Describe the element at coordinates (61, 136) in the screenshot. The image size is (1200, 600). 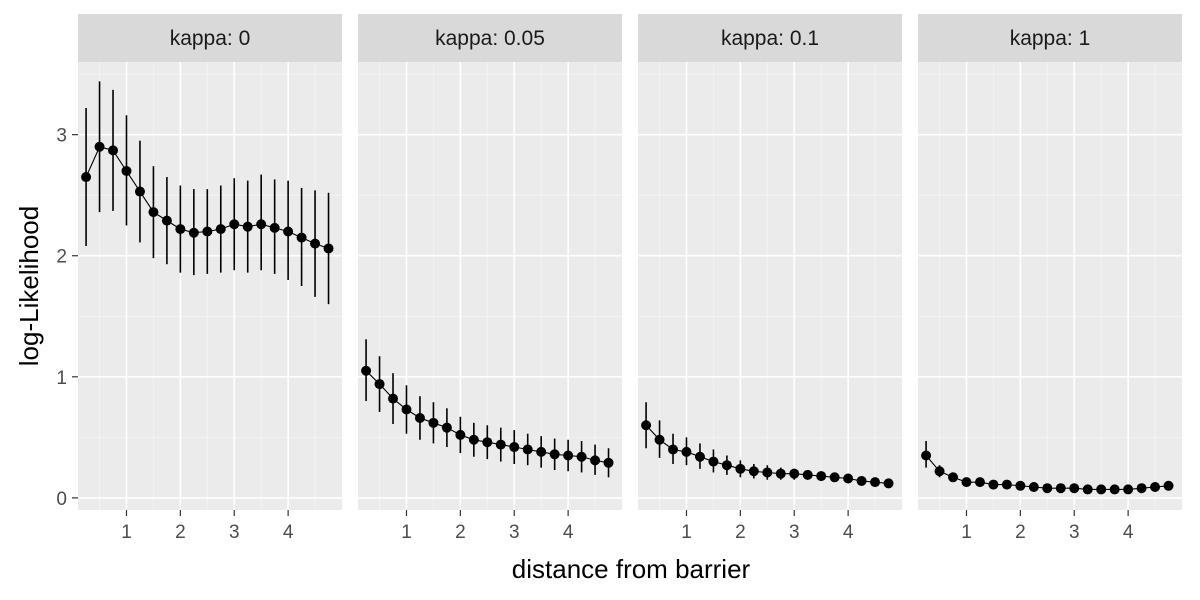
I see `y-tick-label: 3` at that location.